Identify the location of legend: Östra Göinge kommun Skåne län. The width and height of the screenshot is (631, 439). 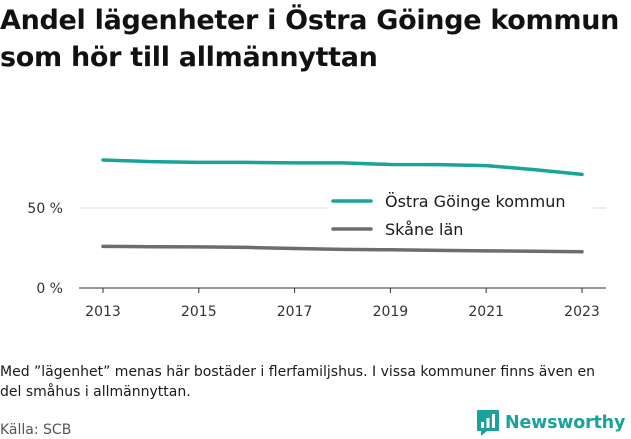
(459, 215).